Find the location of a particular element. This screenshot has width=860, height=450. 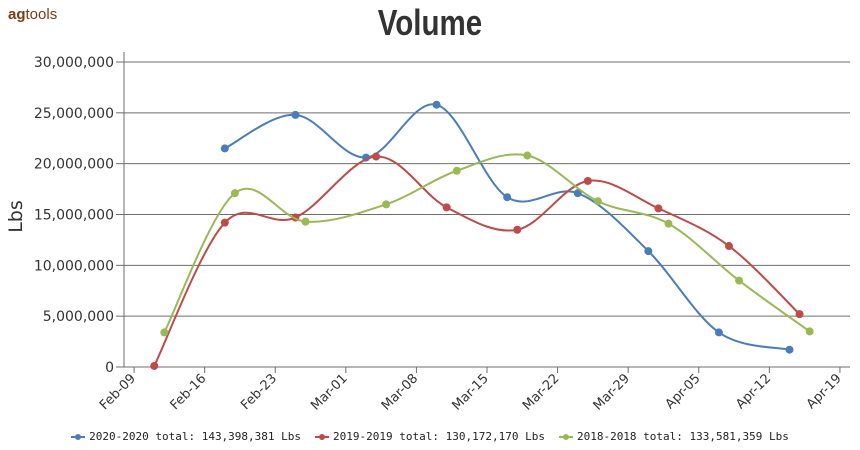

logo-tools: tools is located at coordinates (41, 14).